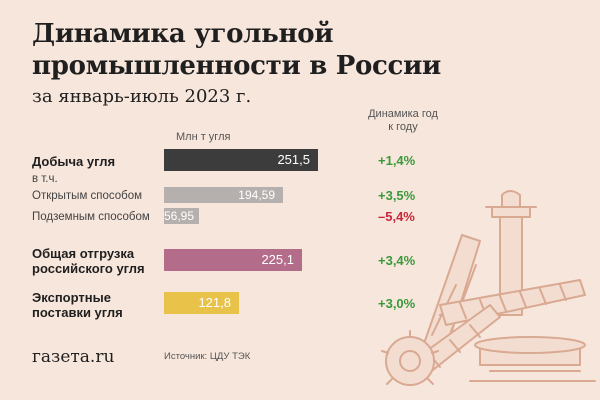 This screenshot has height=400, width=600. What do you see at coordinates (207, 356) in the screenshot?
I see `source-note: Источник: ЦДУ ТЭК` at bounding box center [207, 356].